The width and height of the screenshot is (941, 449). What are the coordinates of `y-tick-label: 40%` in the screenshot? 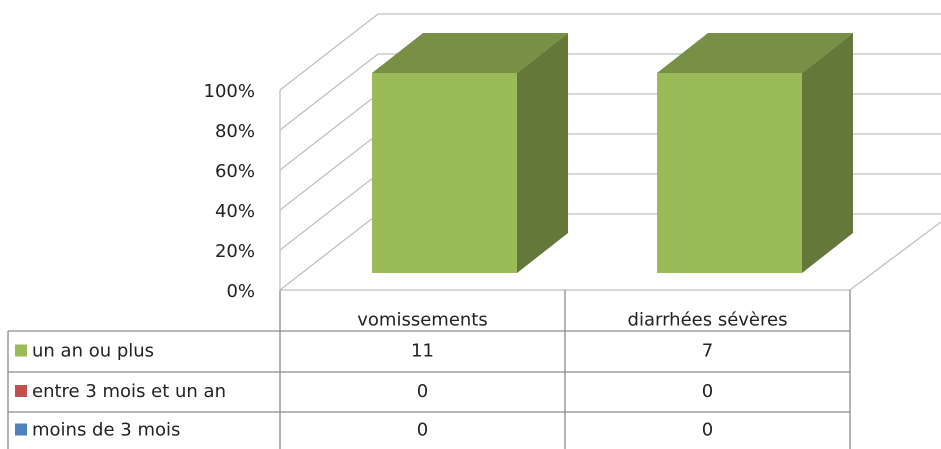 It's located at (235, 211).